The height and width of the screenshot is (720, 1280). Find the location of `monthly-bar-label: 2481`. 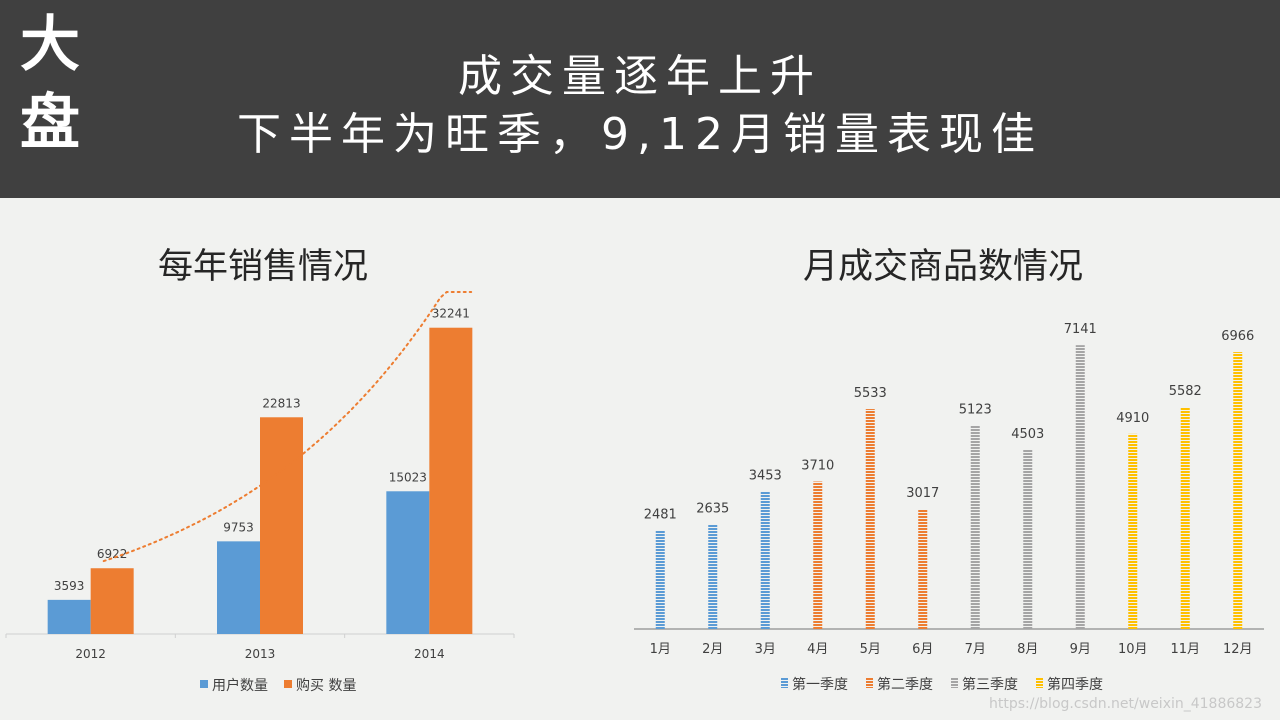

monthly-bar-label: 2481 is located at coordinates (660, 514).